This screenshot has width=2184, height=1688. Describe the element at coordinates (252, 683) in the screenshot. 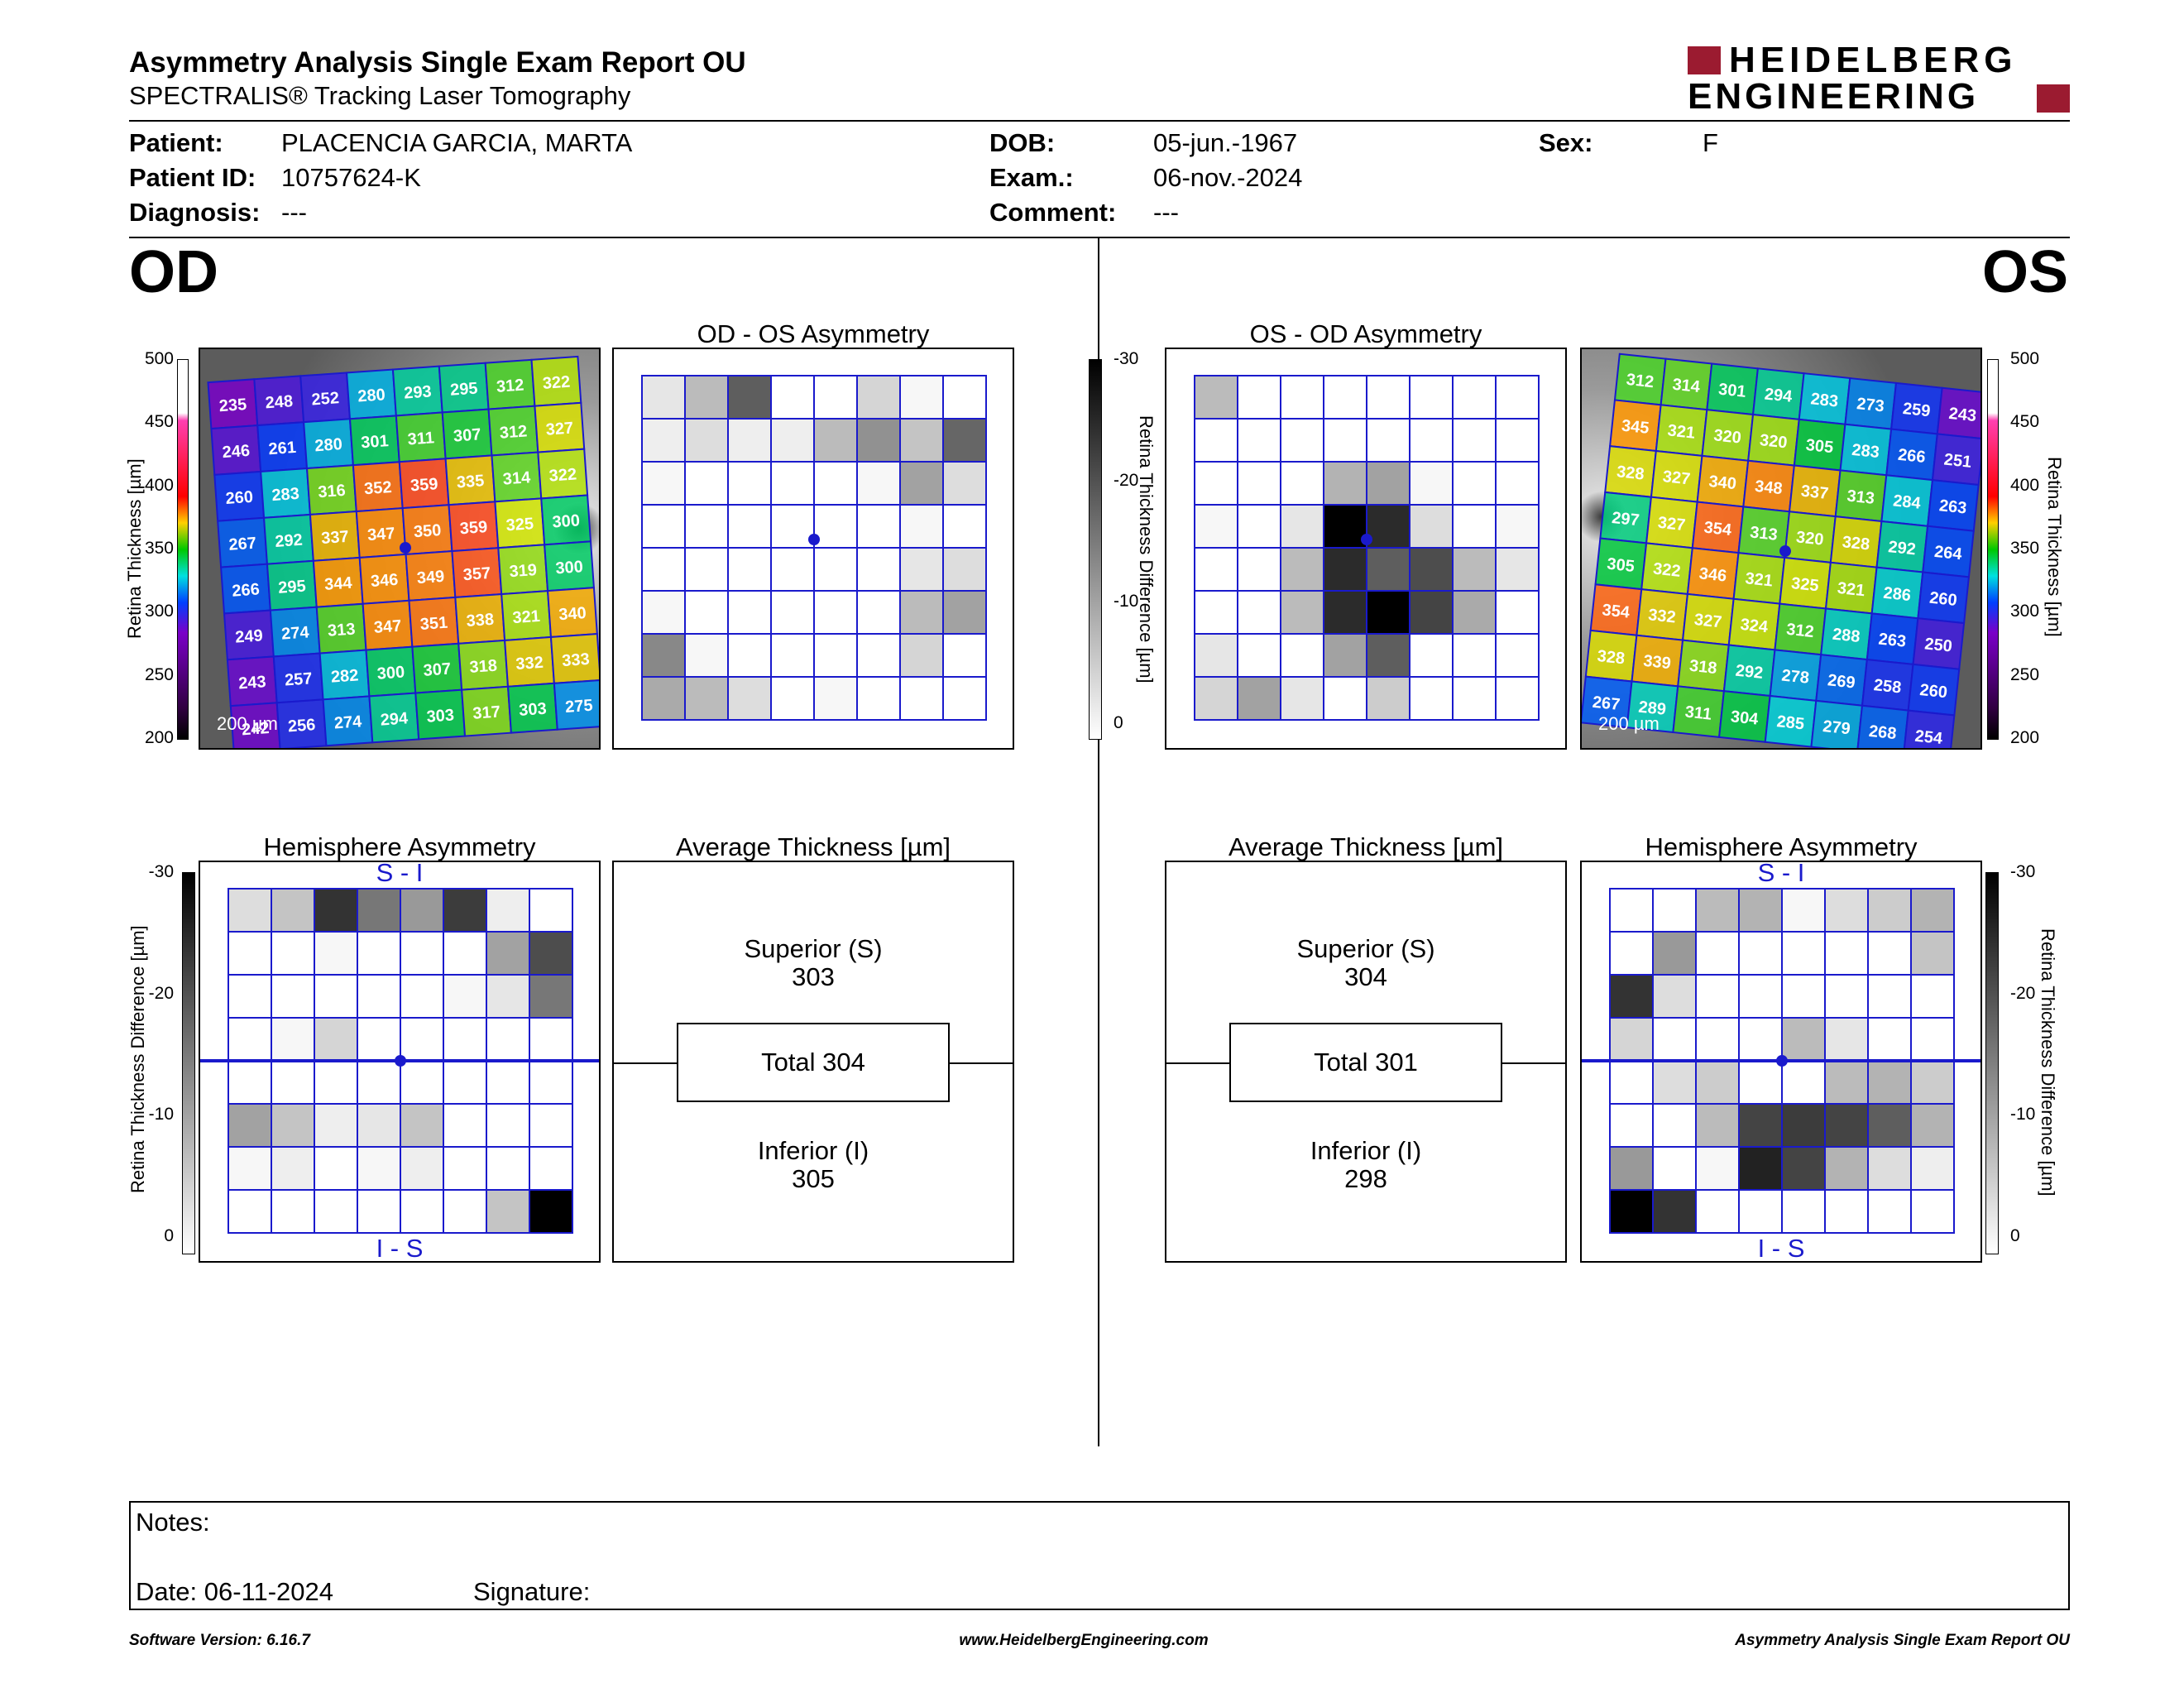

I see `thickness-value: 243` at that location.